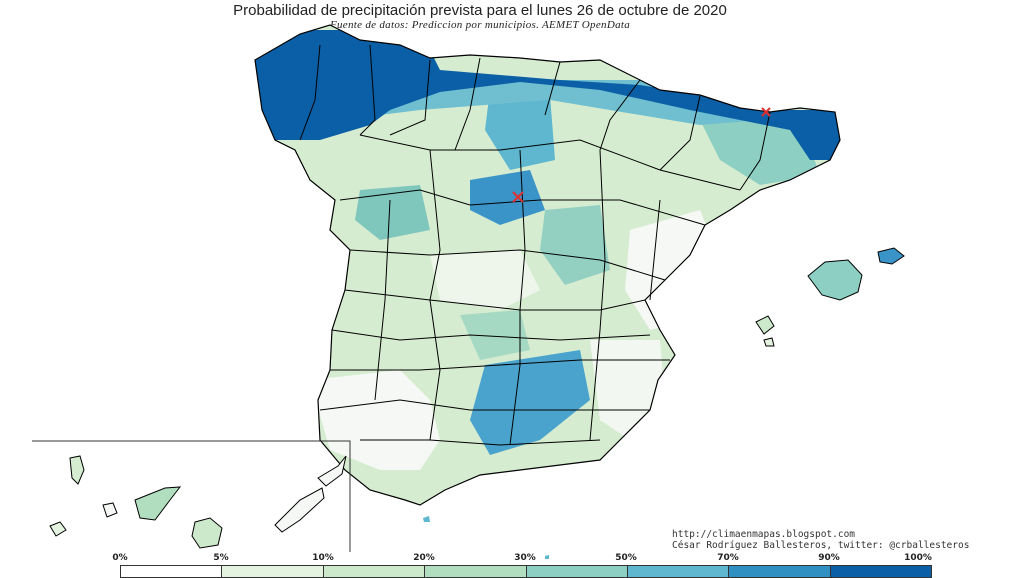 Image resolution: width=1024 pixels, height=578 pixels. I want to click on medium-prob-center, so click(495, 335).